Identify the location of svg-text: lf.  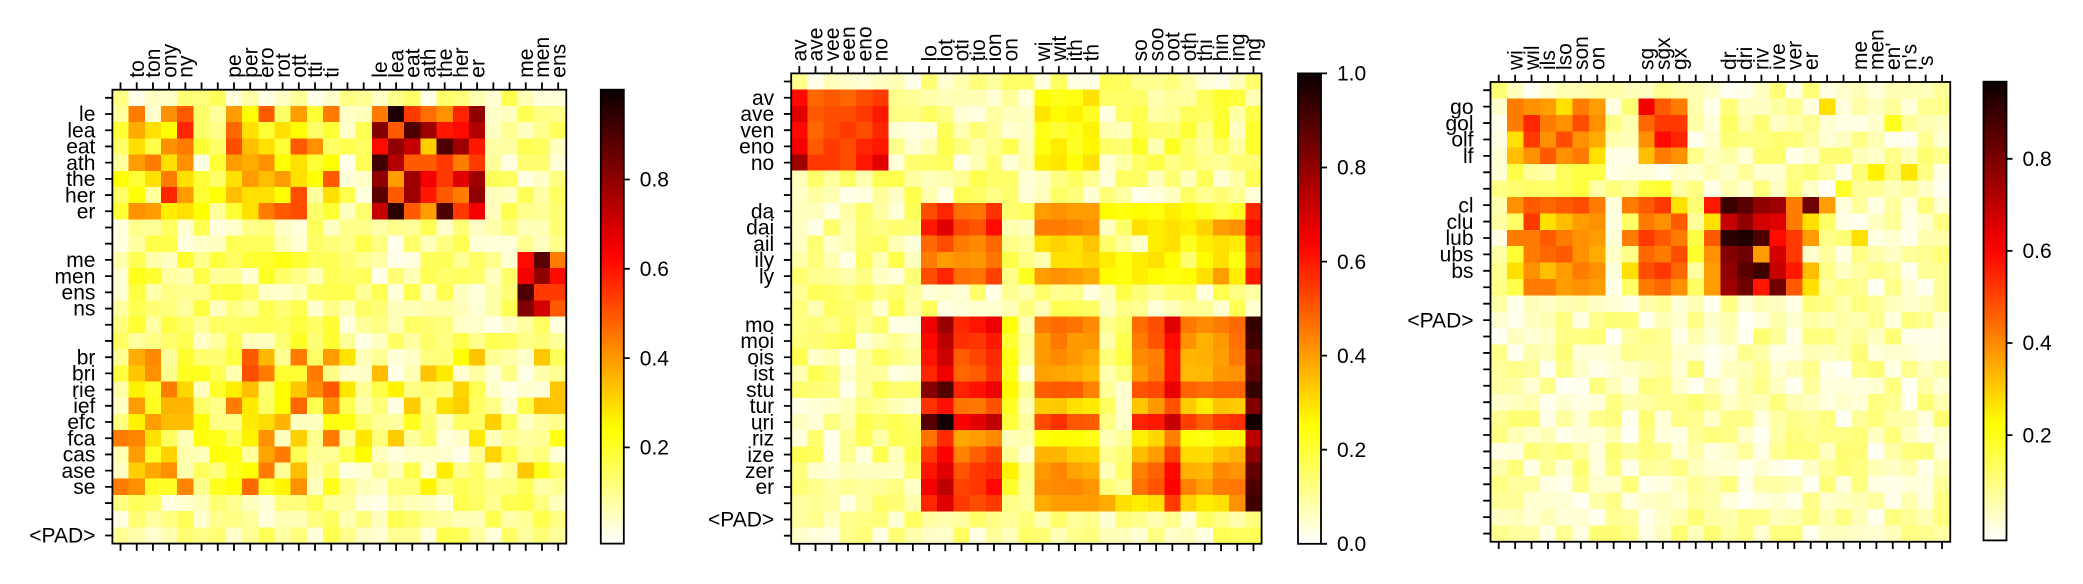
(1468, 156).